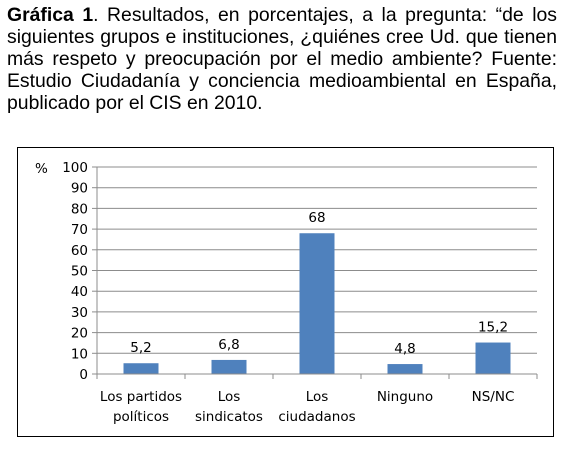 Image resolution: width=564 pixels, height=449 pixels. What do you see at coordinates (41, 169) in the screenshot?
I see `y-axis-label: %` at bounding box center [41, 169].